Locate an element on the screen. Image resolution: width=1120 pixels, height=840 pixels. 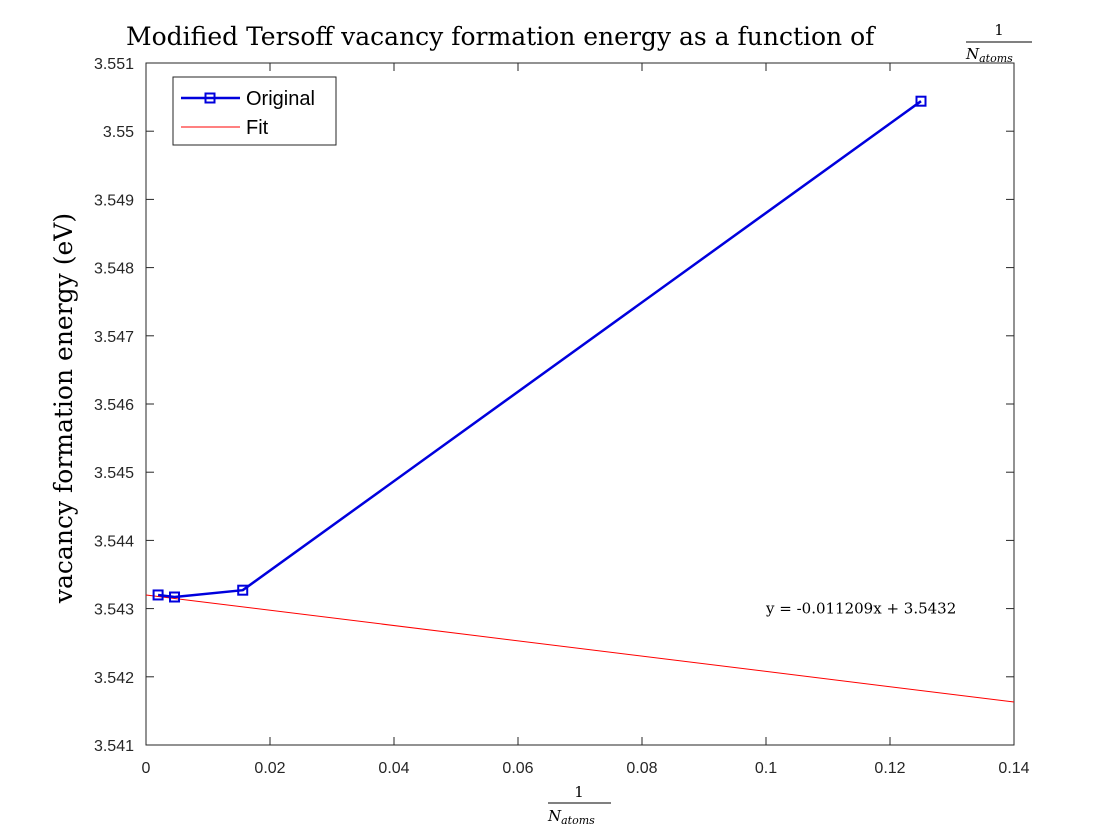
y-tick-label: 3.546 is located at coordinates (114, 405).